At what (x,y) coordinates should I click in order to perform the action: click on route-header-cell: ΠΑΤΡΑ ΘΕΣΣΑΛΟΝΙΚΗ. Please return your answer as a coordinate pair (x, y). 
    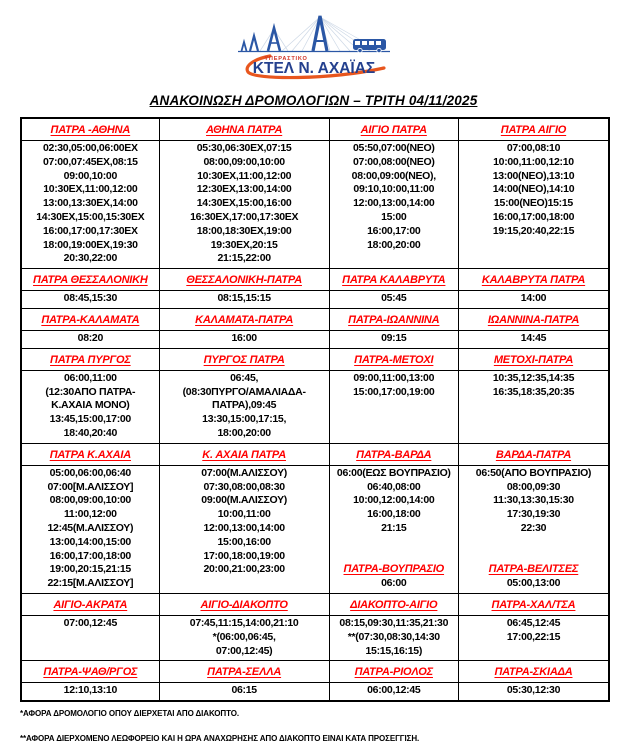
    Looking at the image, I should click on (90, 280).